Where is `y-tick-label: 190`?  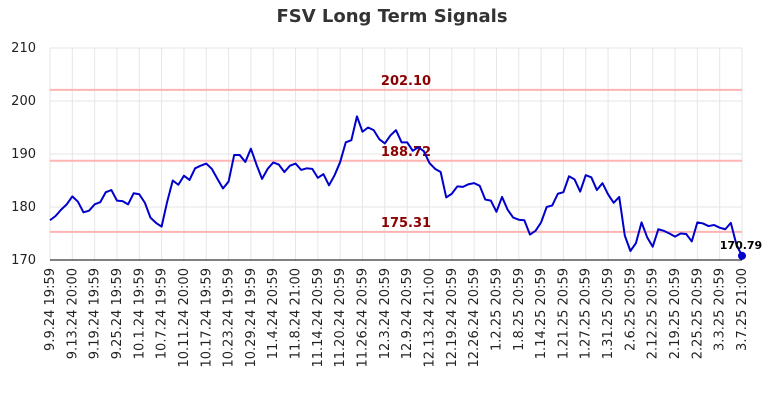
y-tick-label: 190 is located at coordinates (23, 154).